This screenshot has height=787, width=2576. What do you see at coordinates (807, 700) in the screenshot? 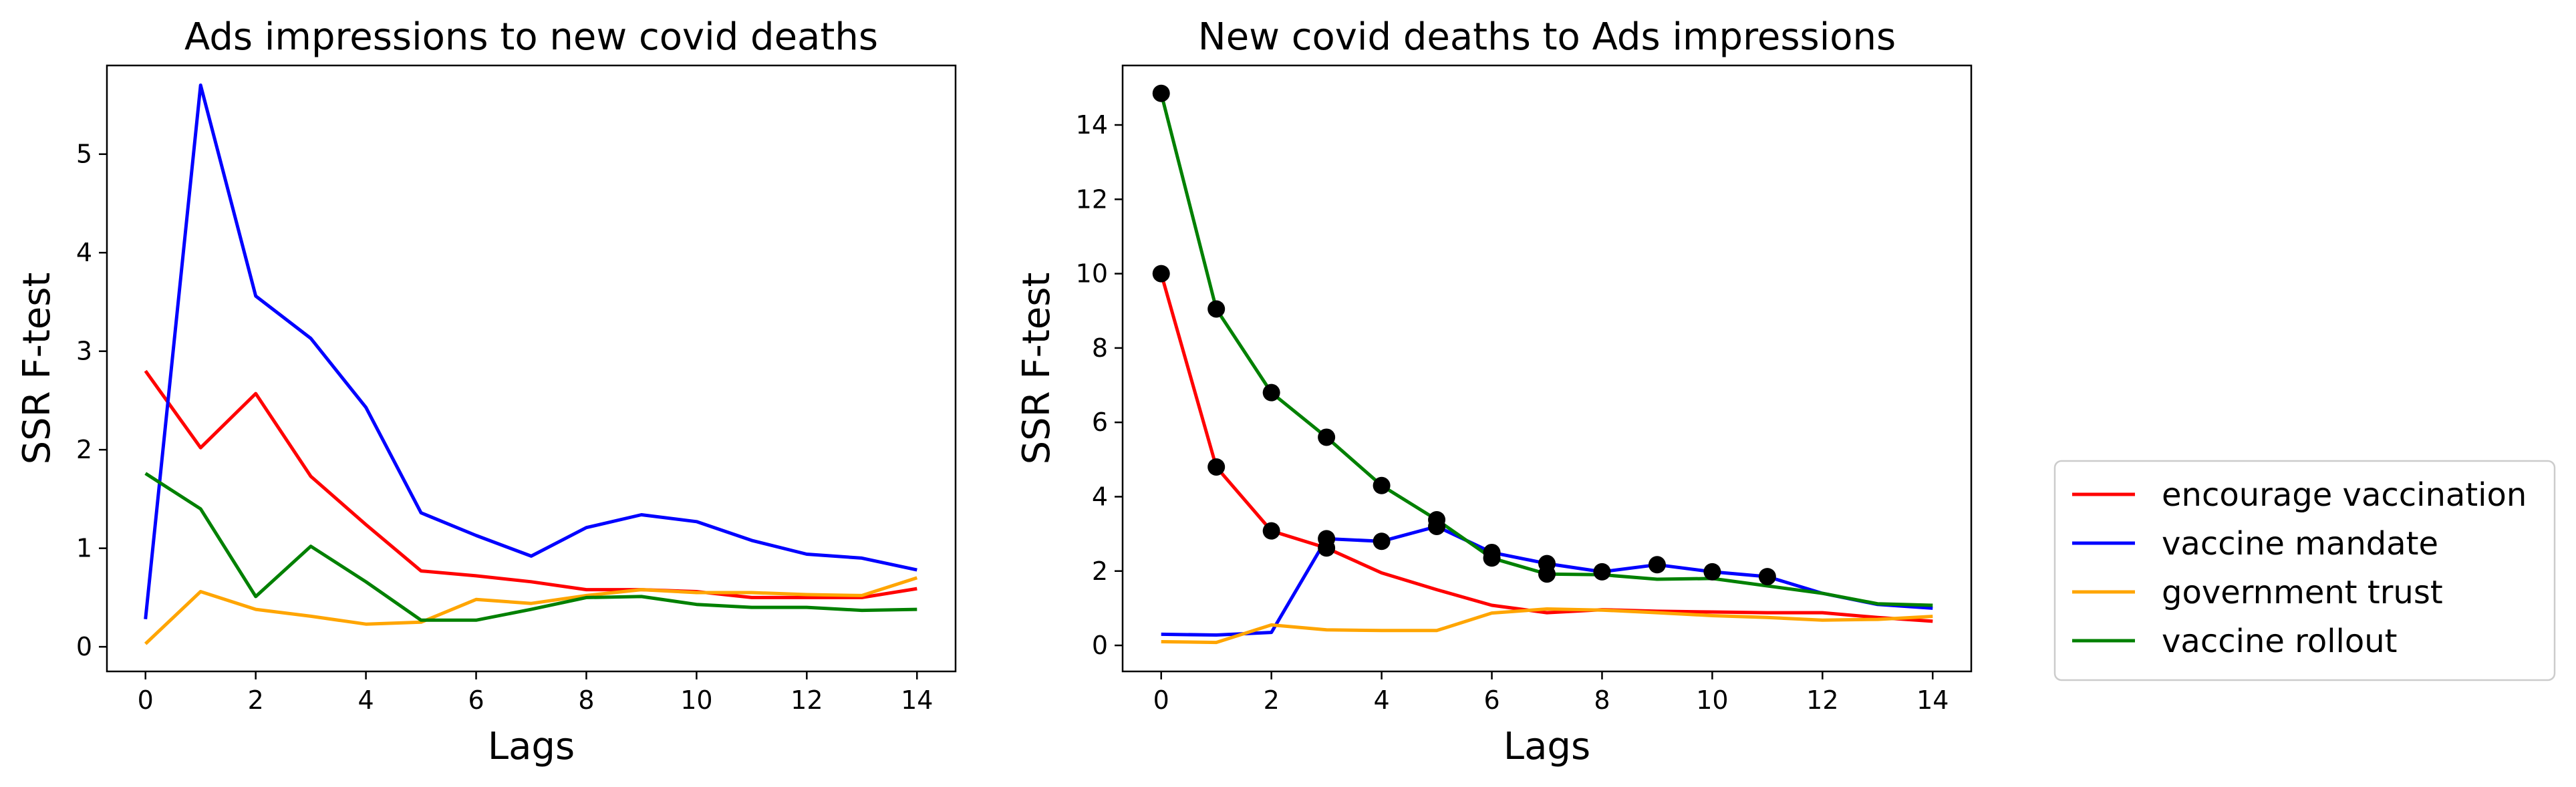
I see `chart-0-xtick-label-12: 12` at bounding box center [807, 700].